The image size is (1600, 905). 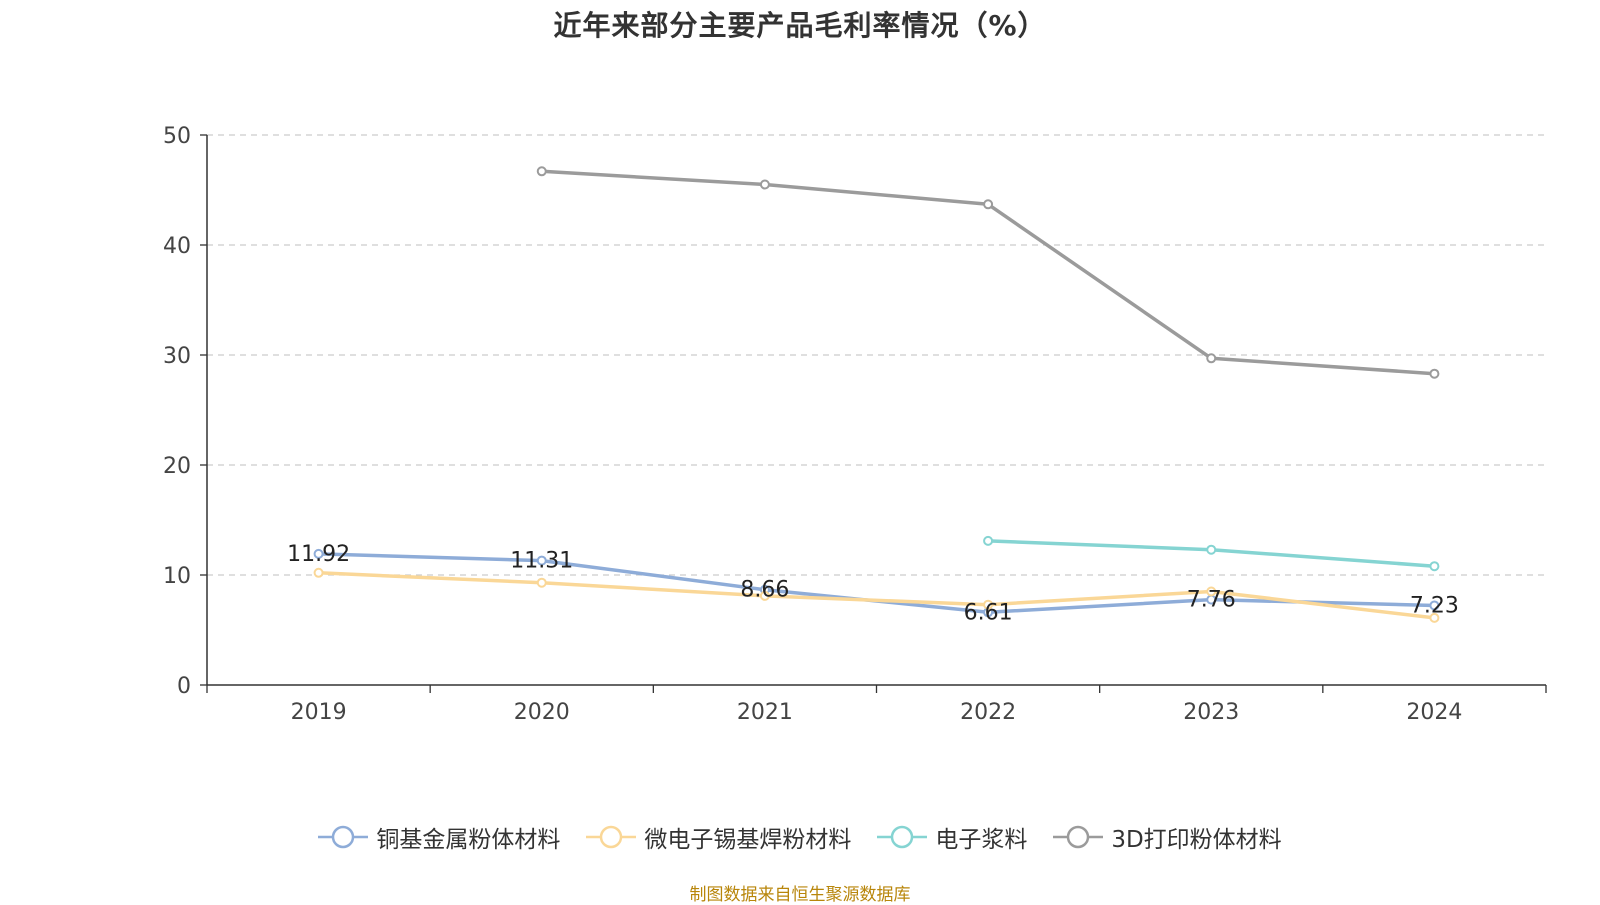 I want to click on x-tick-label: 2019, so click(x=319, y=712).